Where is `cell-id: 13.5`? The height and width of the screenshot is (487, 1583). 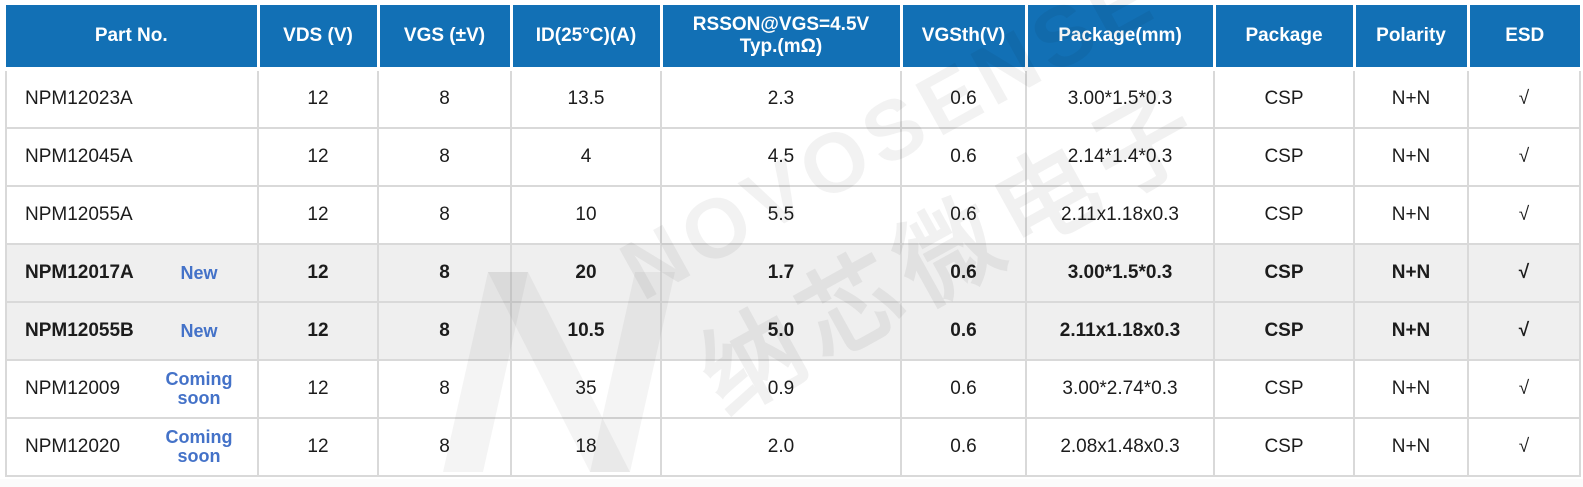 cell-id: 13.5 is located at coordinates (586, 98).